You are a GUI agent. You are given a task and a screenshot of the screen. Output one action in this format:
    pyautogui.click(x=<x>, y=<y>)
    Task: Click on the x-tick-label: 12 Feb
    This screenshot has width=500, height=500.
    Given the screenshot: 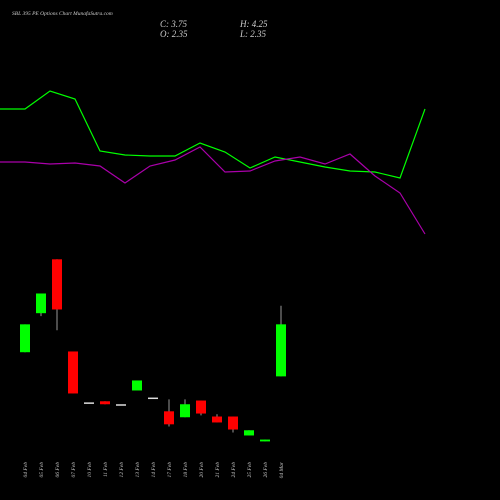 What is the action you would take?
    pyautogui.click(x=122, y=470)
    